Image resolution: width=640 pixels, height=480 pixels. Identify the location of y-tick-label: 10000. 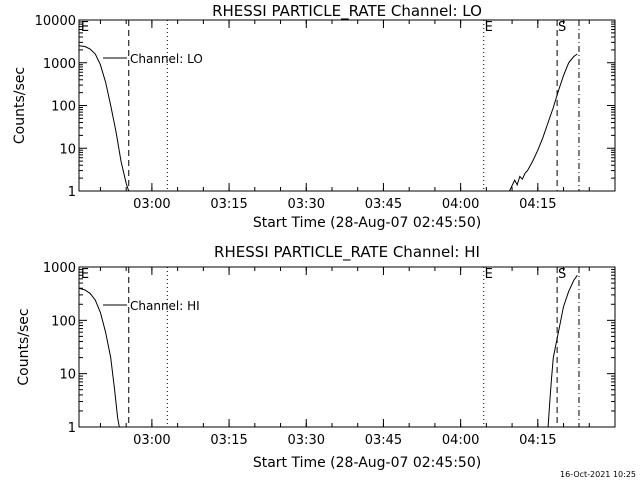
(55, 21).